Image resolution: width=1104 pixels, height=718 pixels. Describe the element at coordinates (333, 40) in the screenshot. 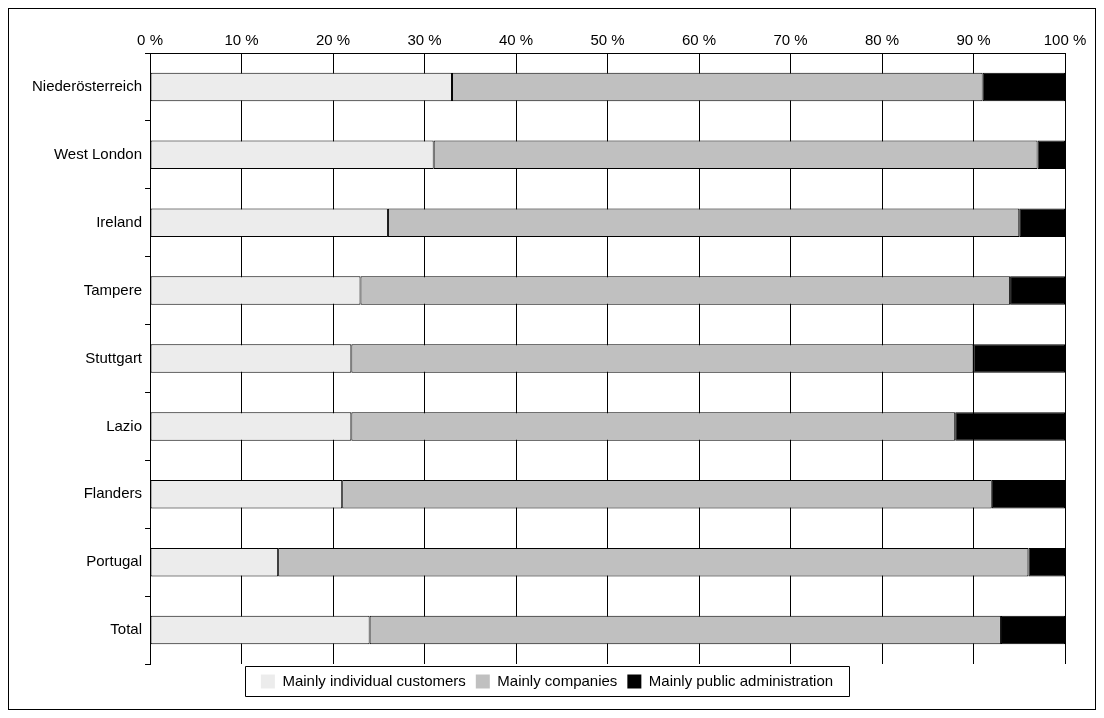

I see `x-tick-label: 20 %` at that location.